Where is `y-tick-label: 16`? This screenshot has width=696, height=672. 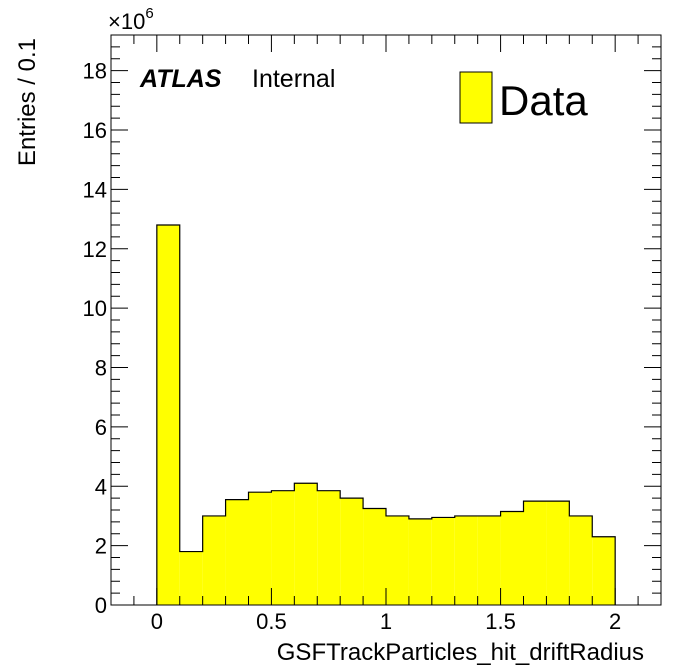 y-tick-label: 16 is located at coordinates (95, 130).